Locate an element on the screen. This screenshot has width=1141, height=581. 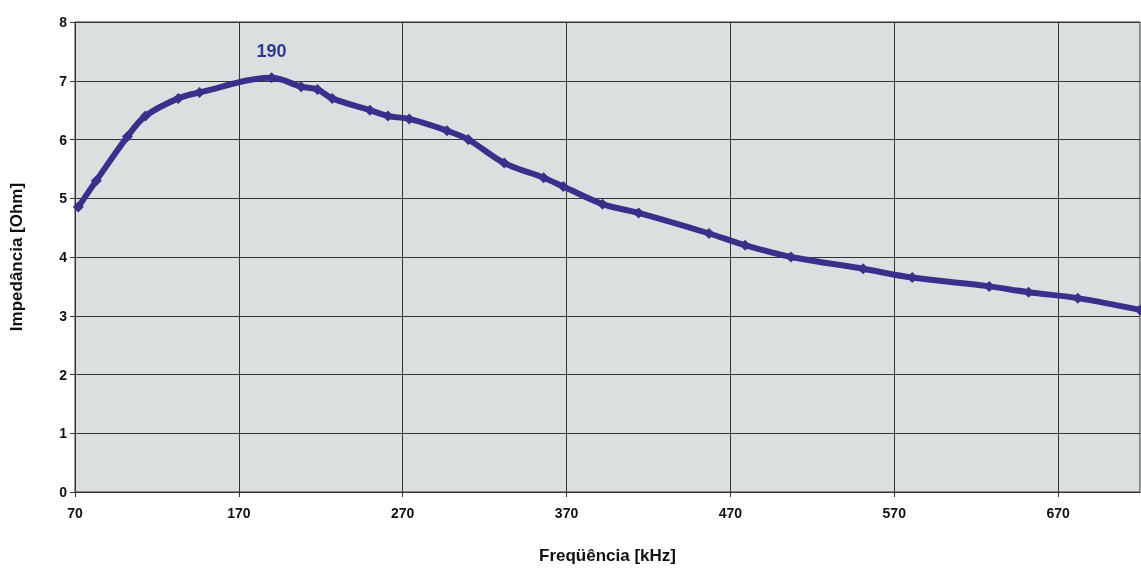
y-tick-label: 2 is located at coordinates (63, 374).